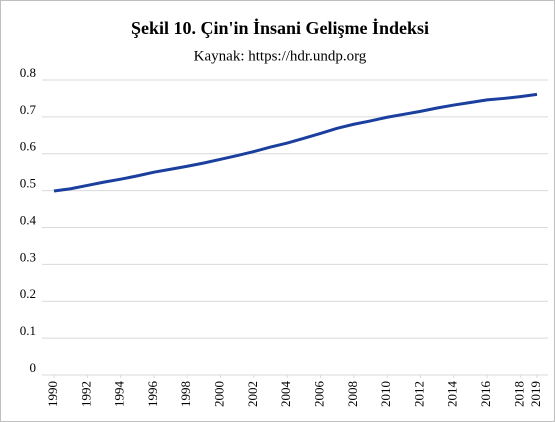  I want to click on x-tick-label: 2018, so click(518, 394).